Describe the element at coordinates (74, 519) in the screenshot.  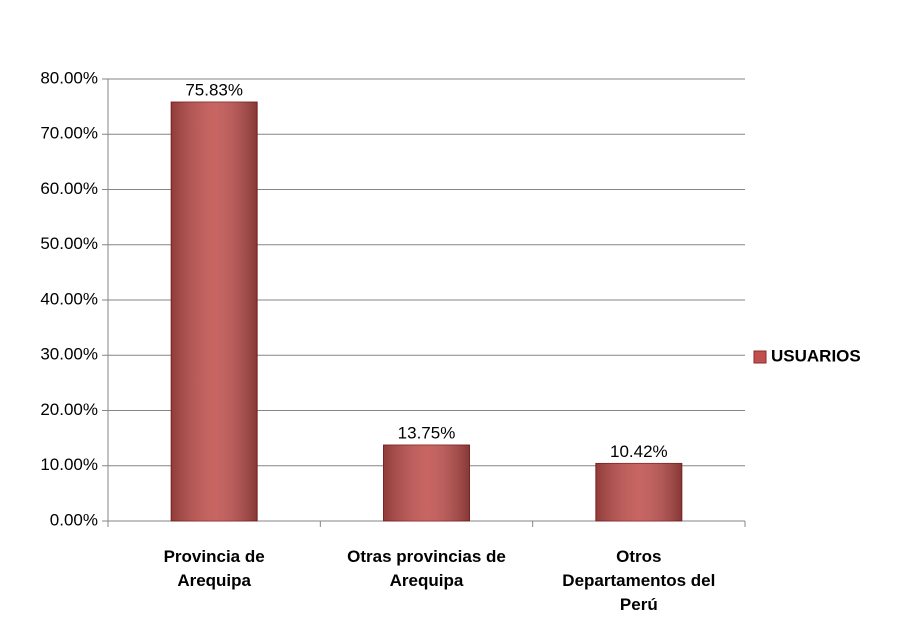
I see `y-tick-label: 0.00%` at that location.